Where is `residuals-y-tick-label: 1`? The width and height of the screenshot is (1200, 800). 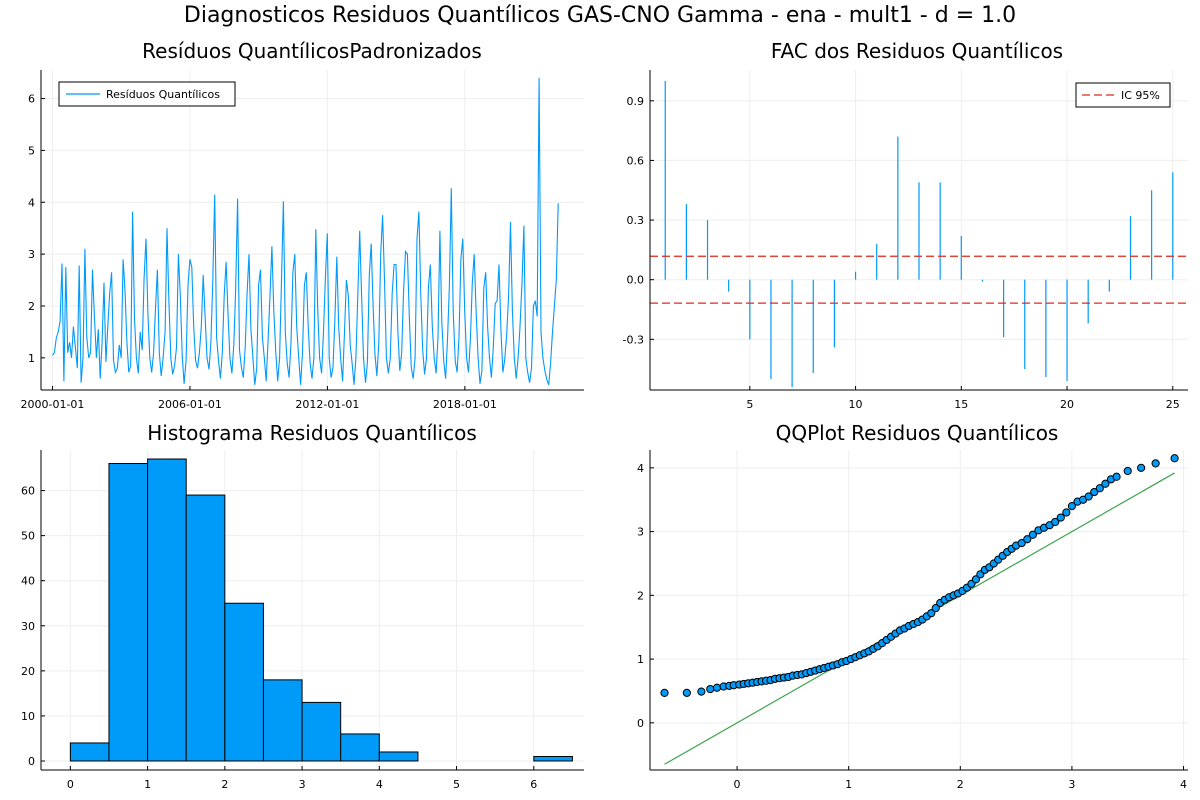
residuals-y-tick-label: 1 is located at coordinates (31, 358).